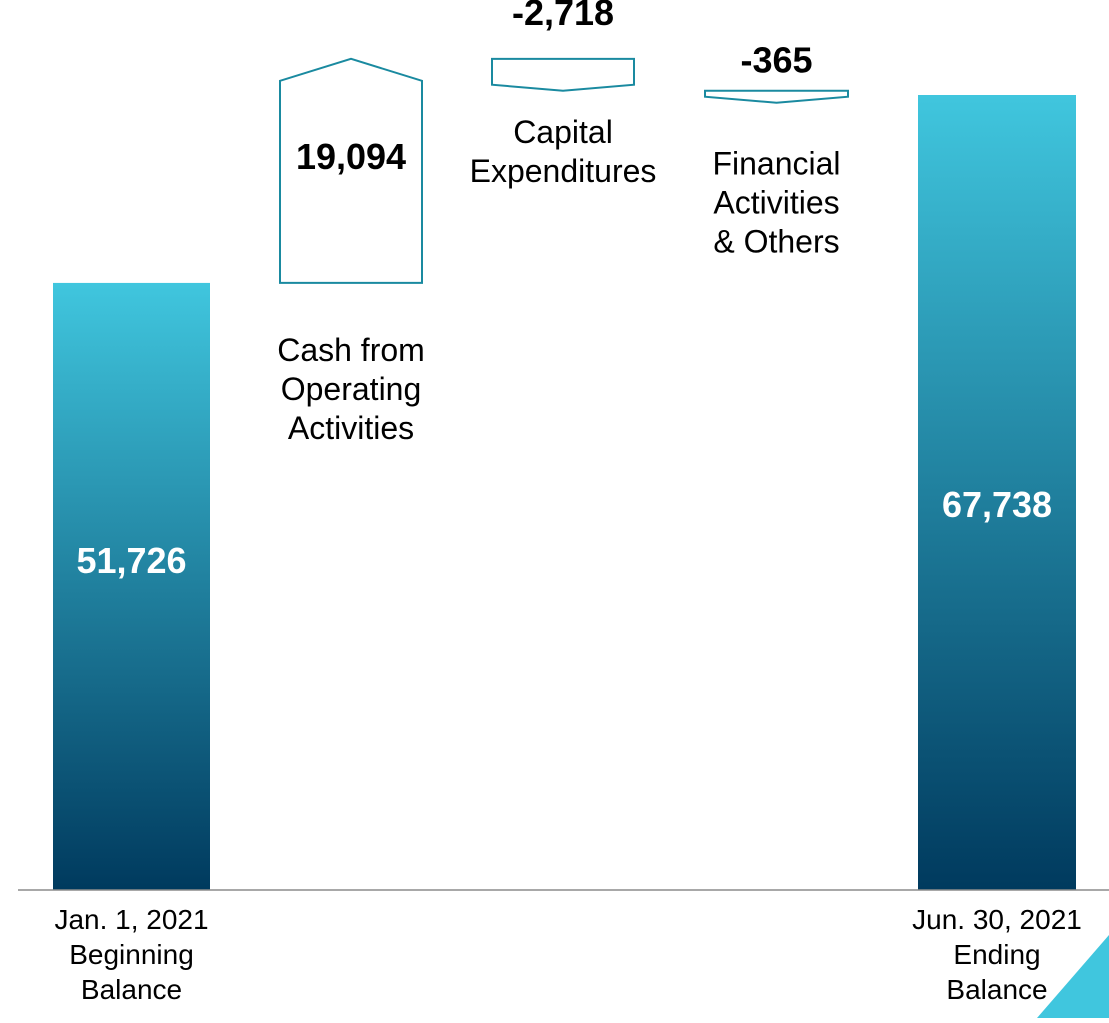 The width and height of the screenshot is (1109, 1023). I want to click on bar-5-total, so click(997, 492).